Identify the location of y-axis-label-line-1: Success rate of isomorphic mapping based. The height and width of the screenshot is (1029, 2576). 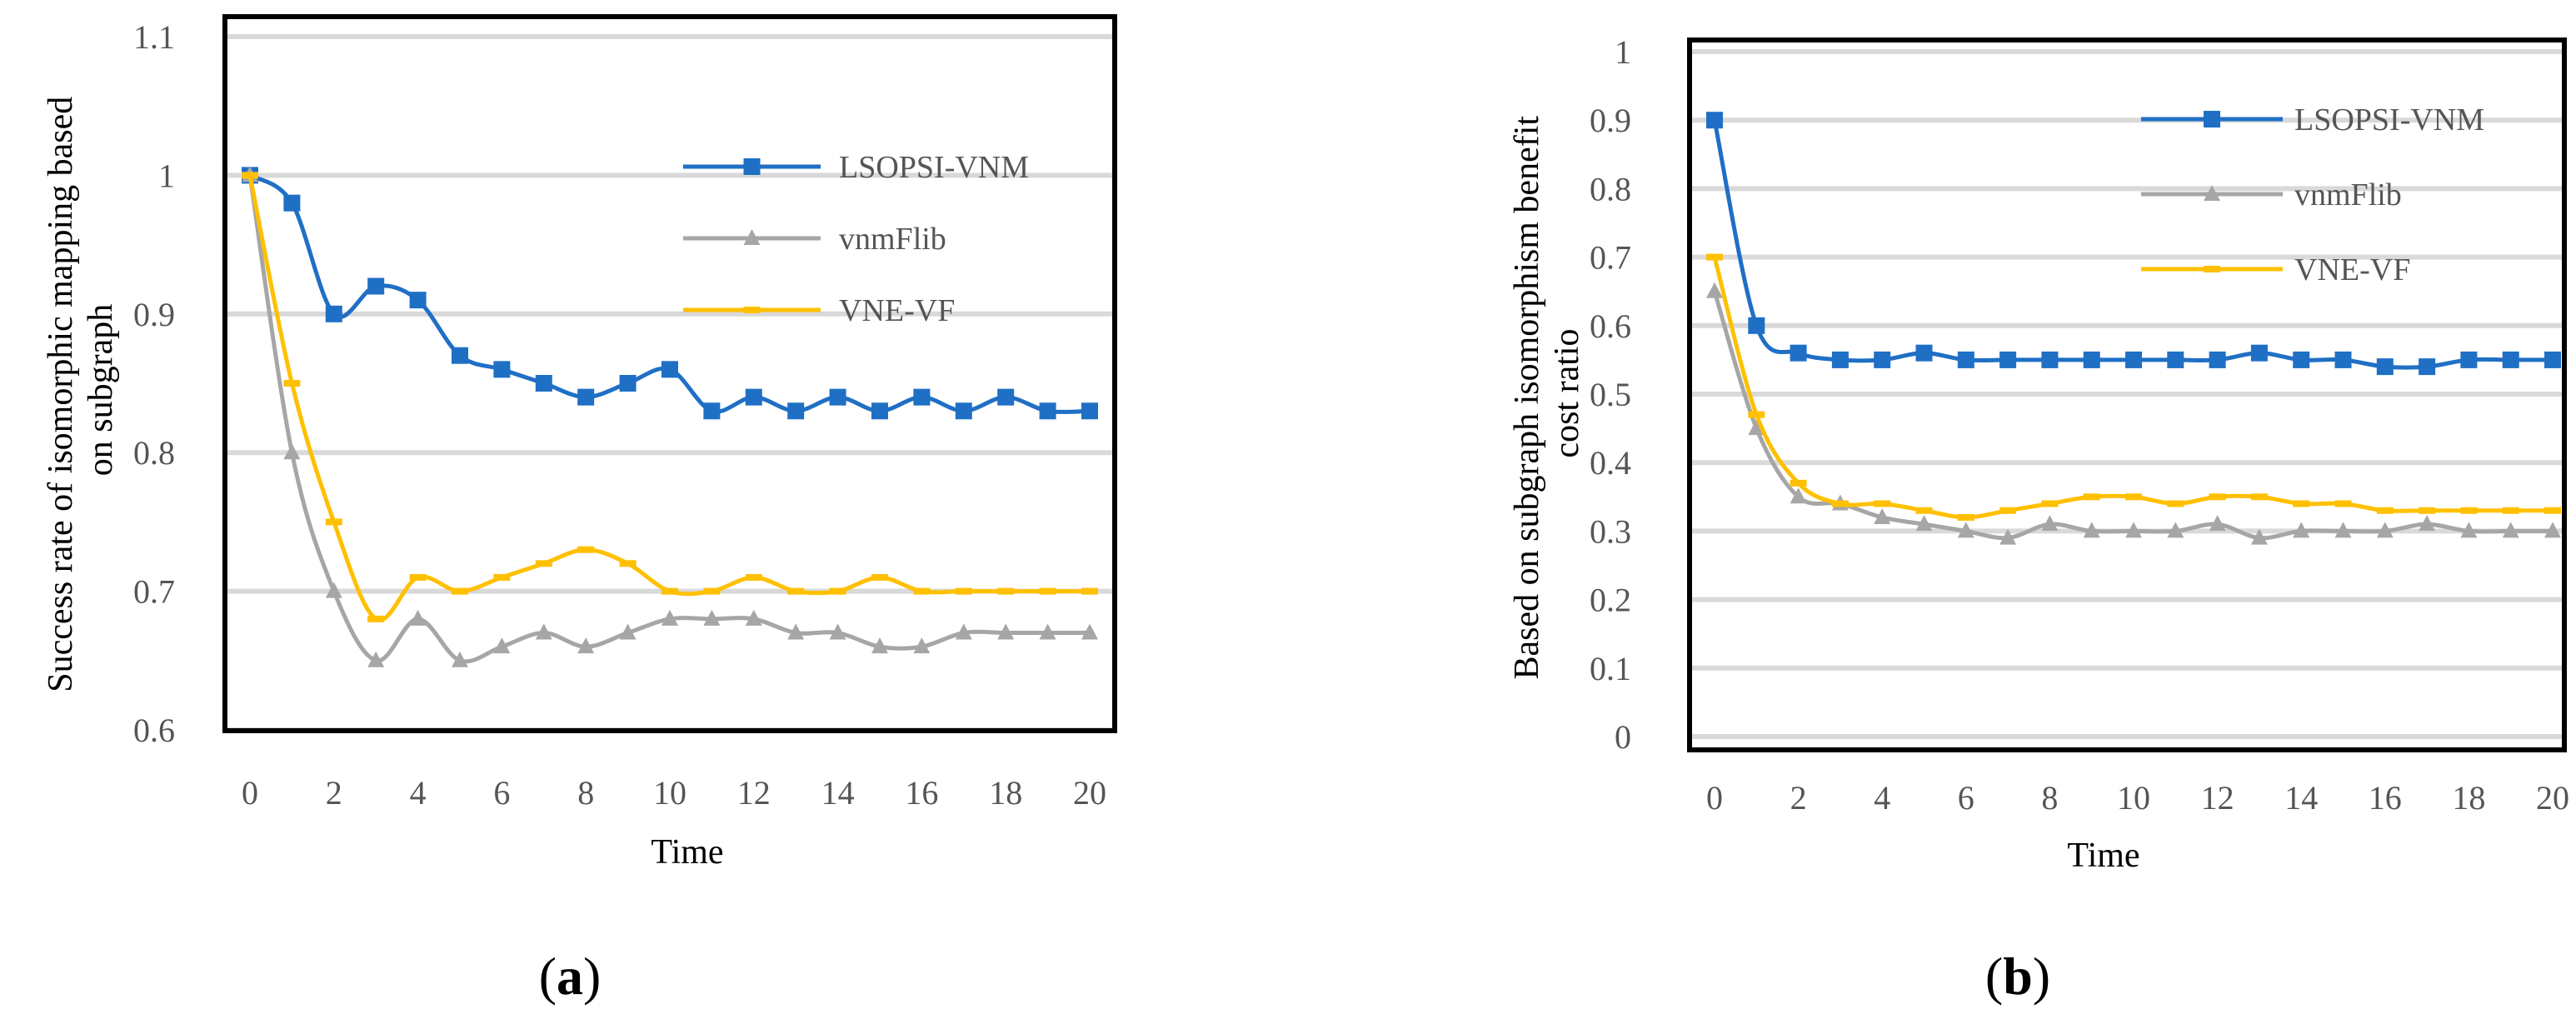
(61, 394).